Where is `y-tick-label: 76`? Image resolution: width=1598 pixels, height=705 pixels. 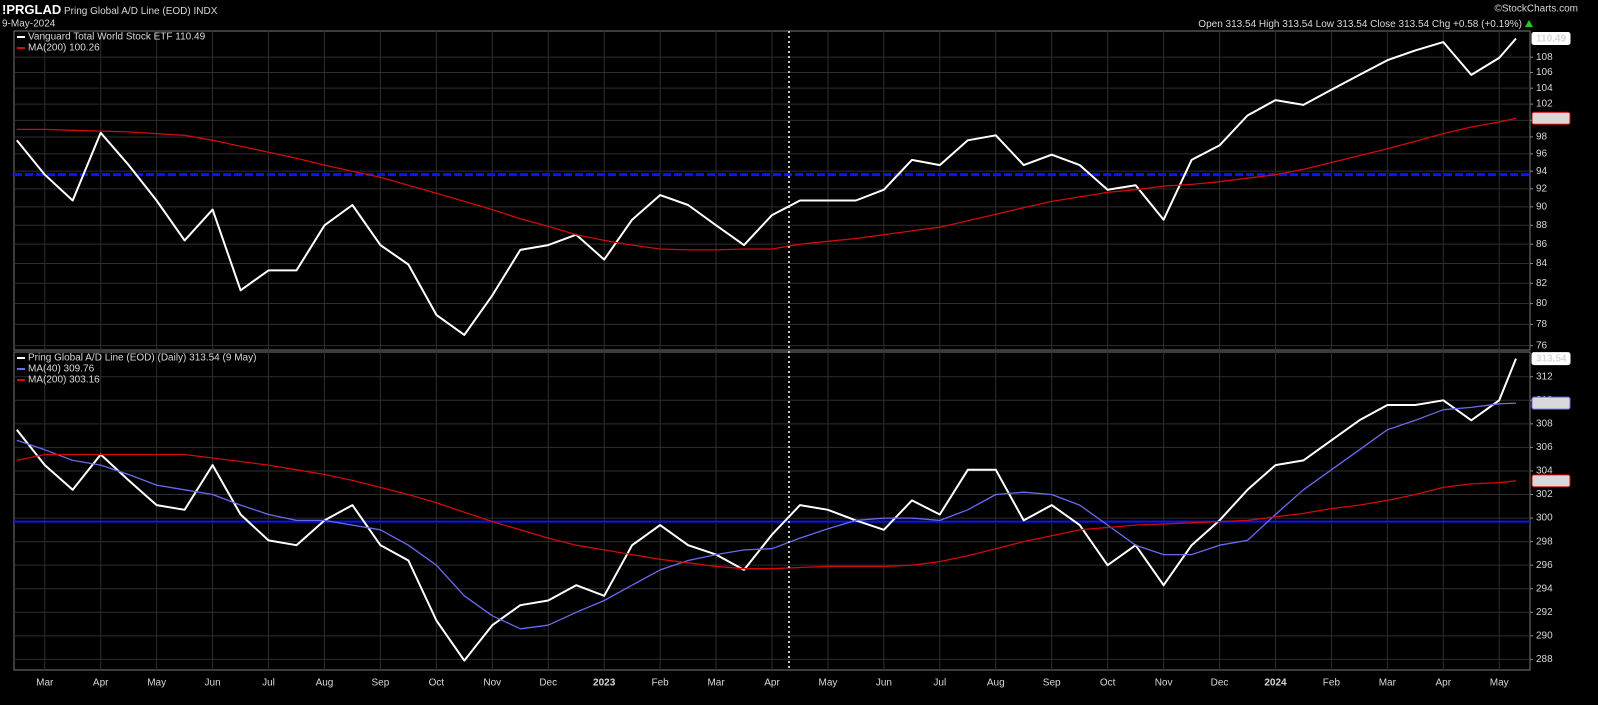 y-tick-label: 76 is located at coordinates (1542, 345).